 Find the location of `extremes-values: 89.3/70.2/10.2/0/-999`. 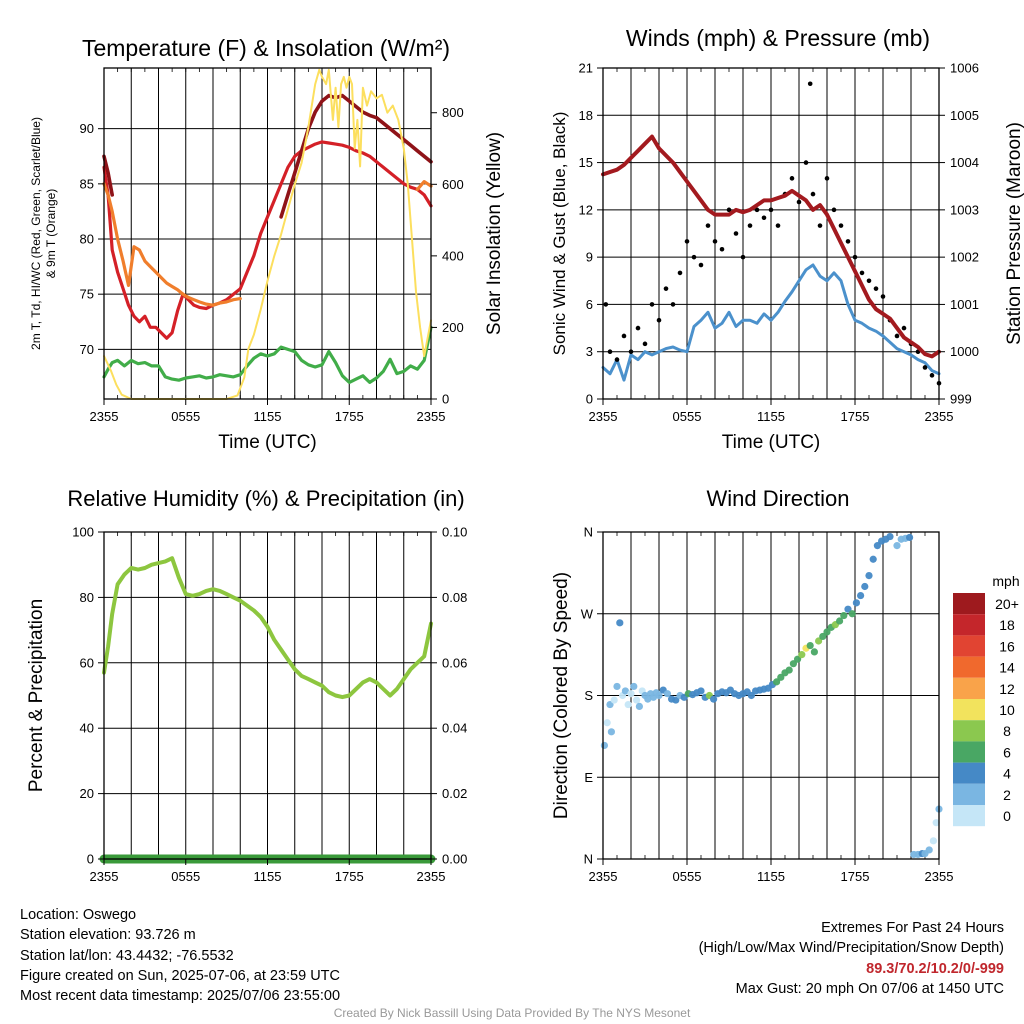

extremes-values: 89.3/70.2/10.2/0/-999 is located at coordinates (935, 968).